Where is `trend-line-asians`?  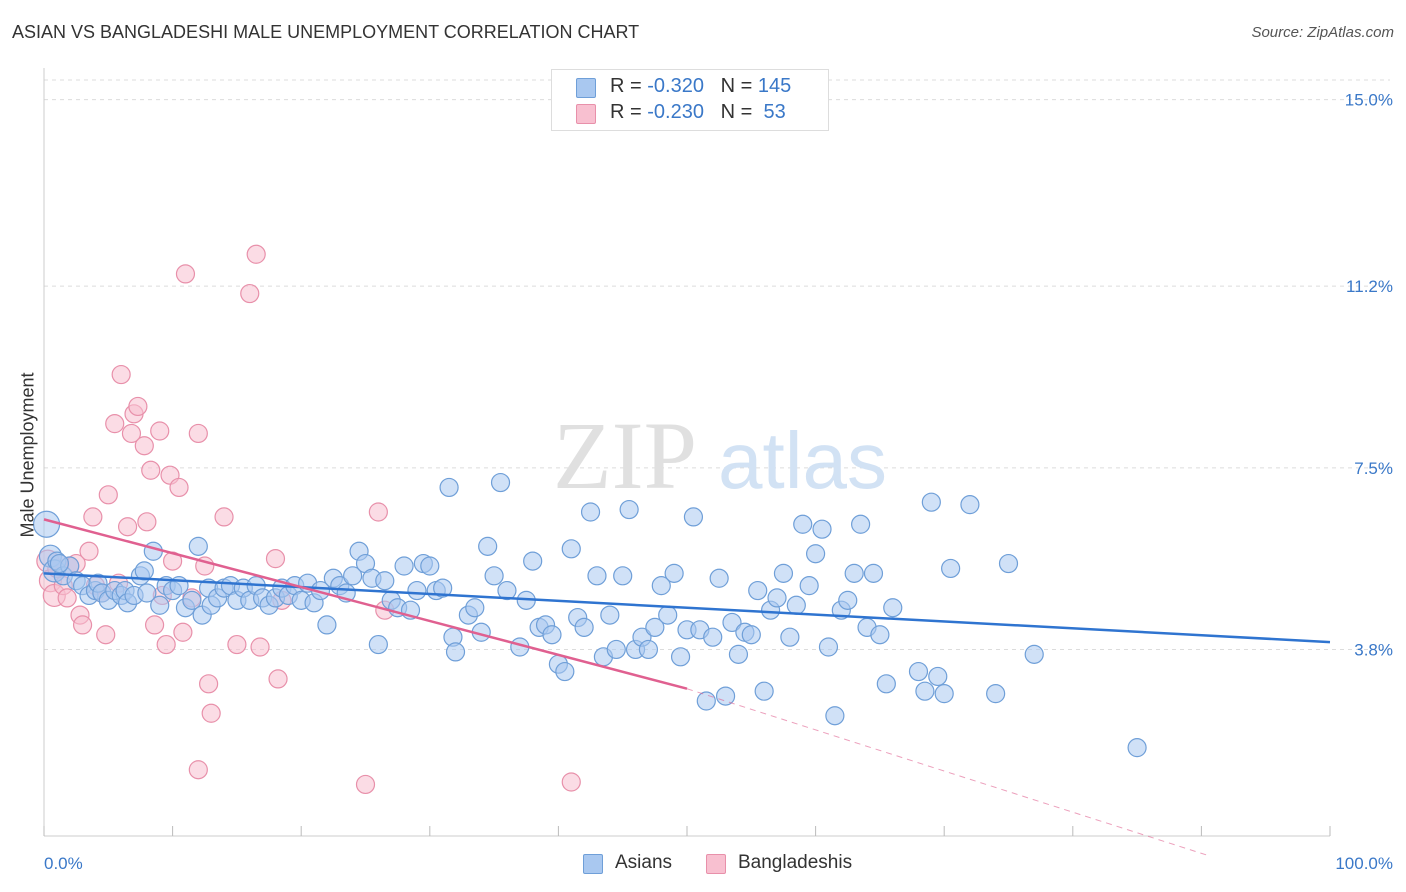
trend-line-asians is located at coordinates (687, 608).